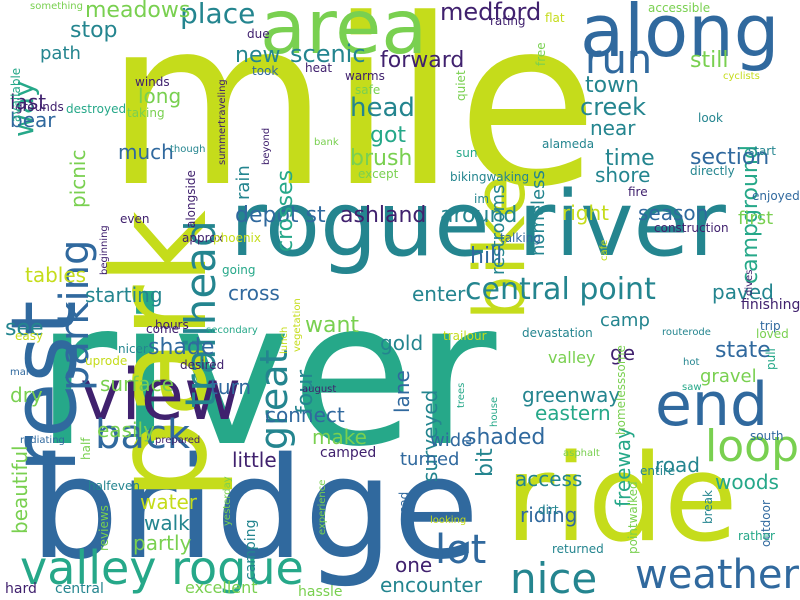  I want to click on cloud-word-cross: cross, so click(254, 293).